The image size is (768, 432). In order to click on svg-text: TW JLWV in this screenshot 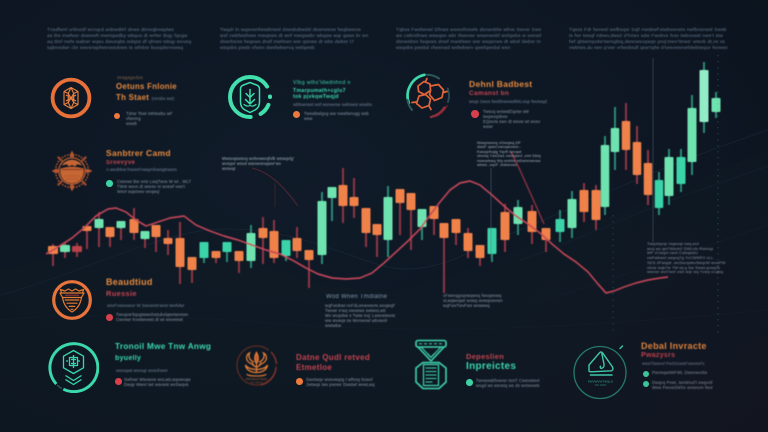, I will do `click(601, 385)`.